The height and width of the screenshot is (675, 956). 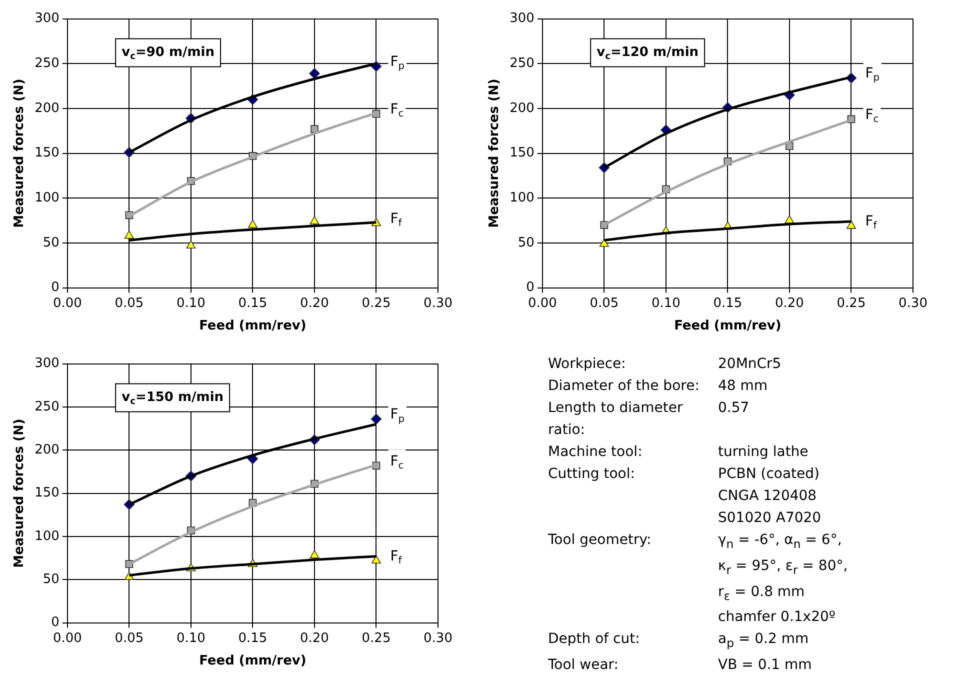 I want to click on text: turning lathe, so click(x=764, y=452).